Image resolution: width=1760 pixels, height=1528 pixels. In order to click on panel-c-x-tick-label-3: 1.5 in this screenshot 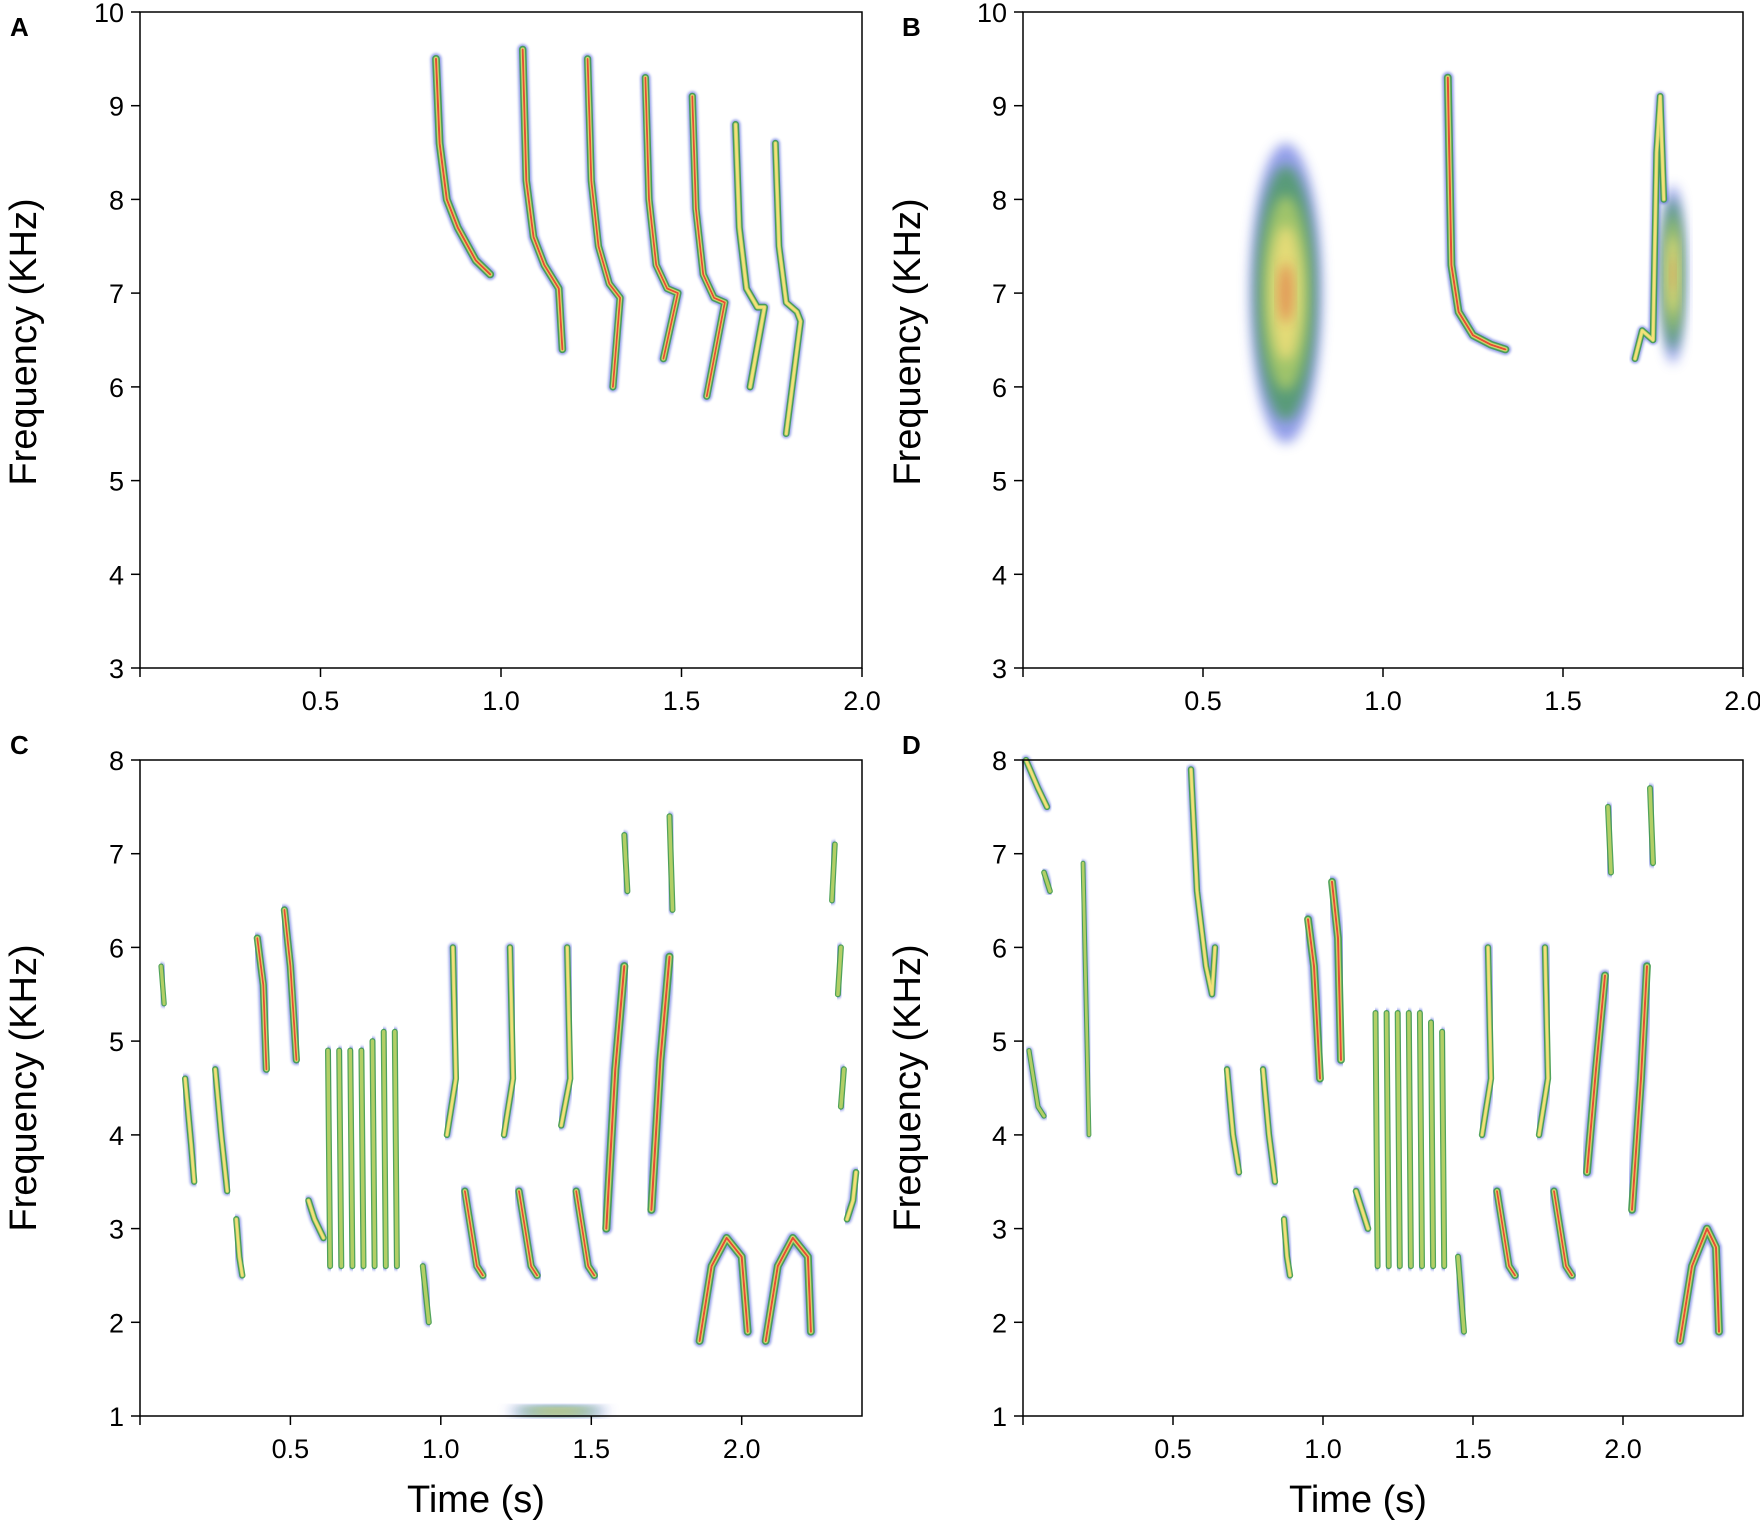, I will do `click(592, 1449)`.